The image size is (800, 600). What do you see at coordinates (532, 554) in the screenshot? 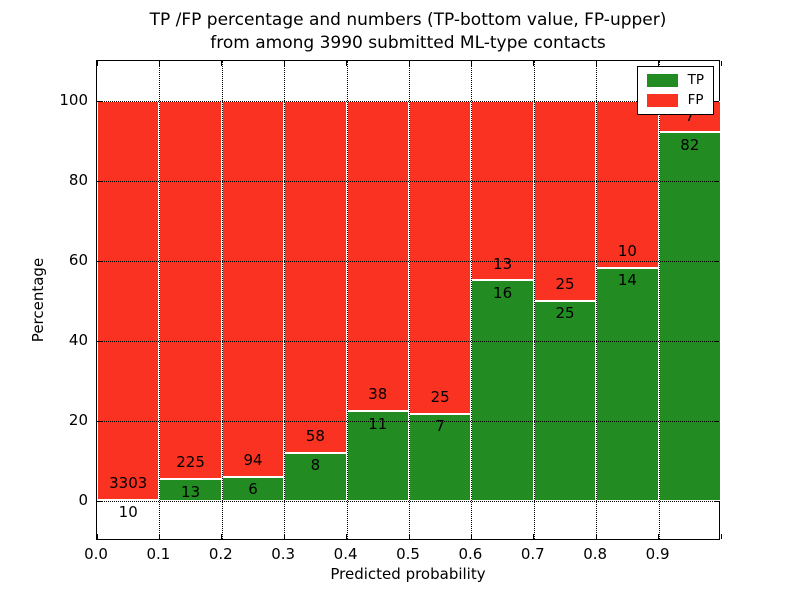
I see `x-tick-label: 0.7` at bounding box center [532, 554].